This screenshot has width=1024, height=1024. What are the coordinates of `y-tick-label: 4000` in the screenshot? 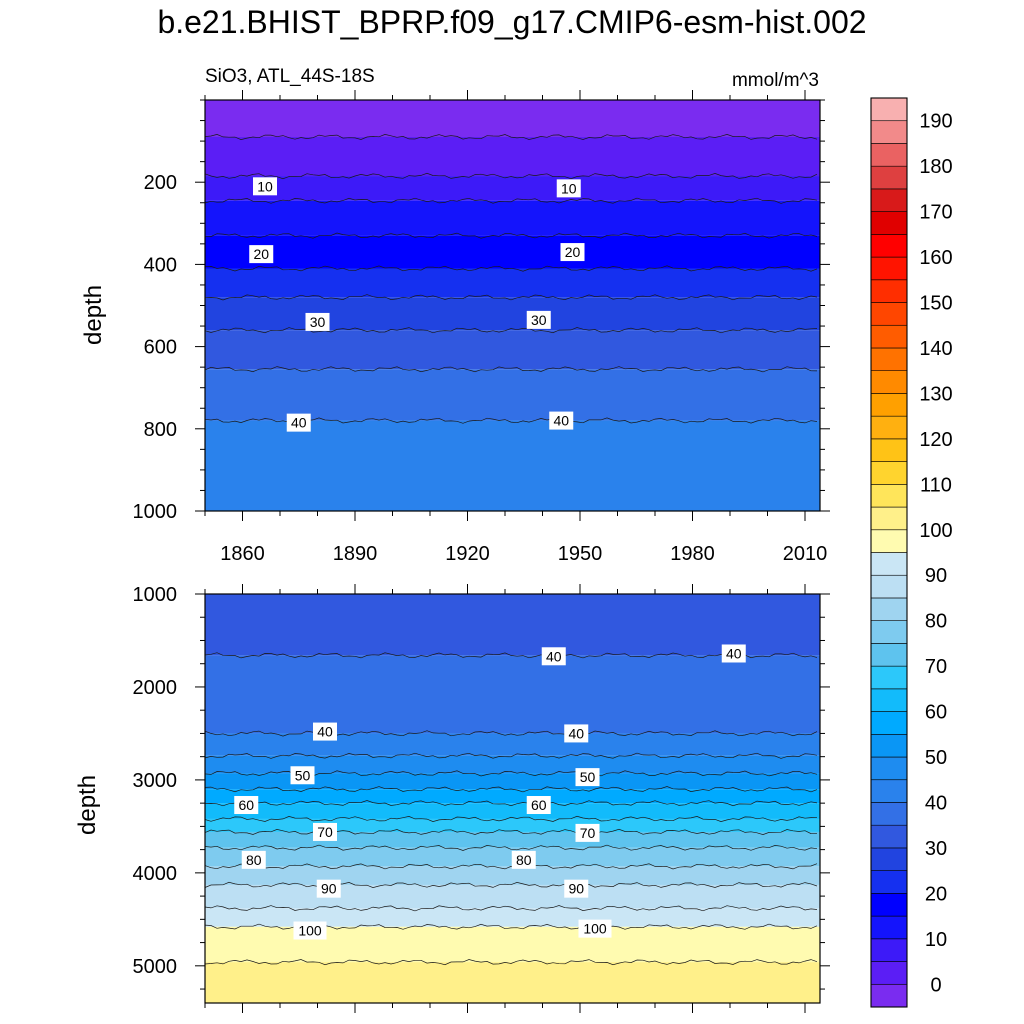 It's located at (155, 874).